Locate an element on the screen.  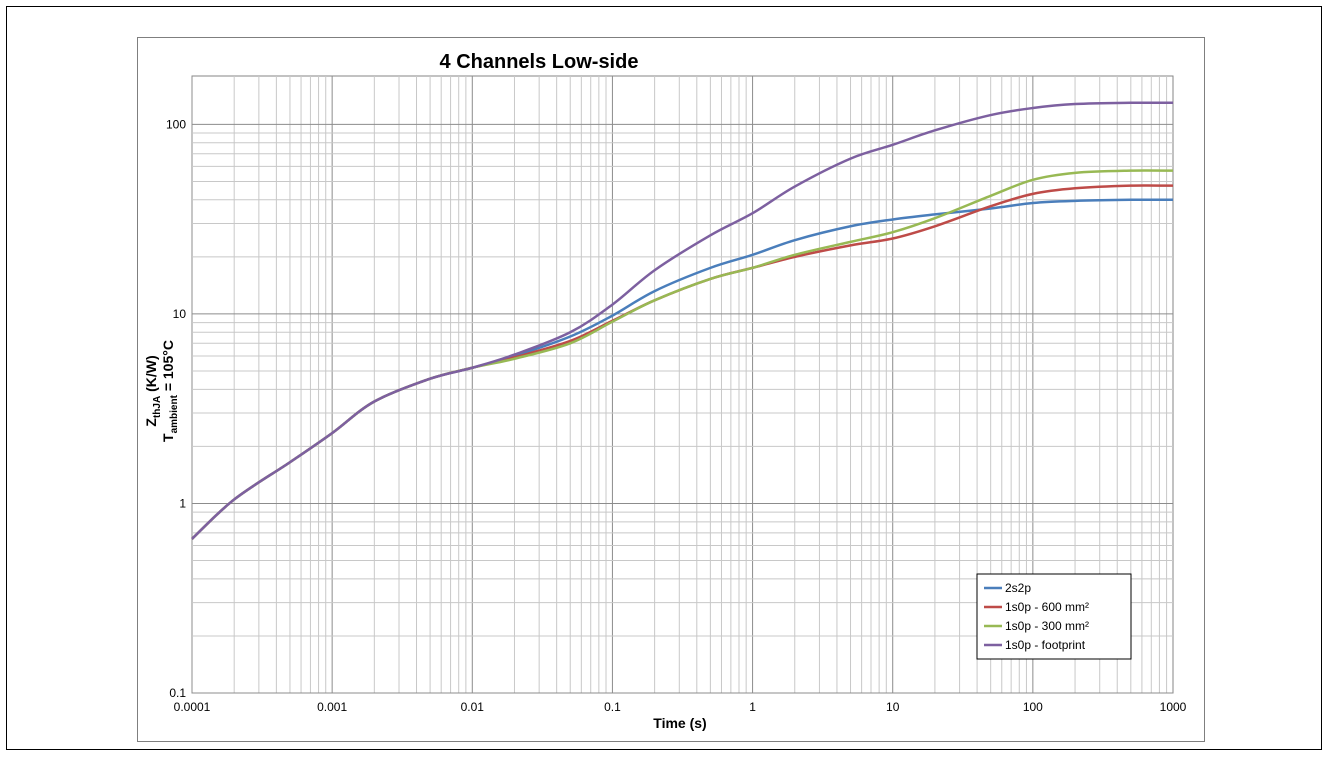
chart-title: 4 Channels Low-side is located at coordinates (539, 62).